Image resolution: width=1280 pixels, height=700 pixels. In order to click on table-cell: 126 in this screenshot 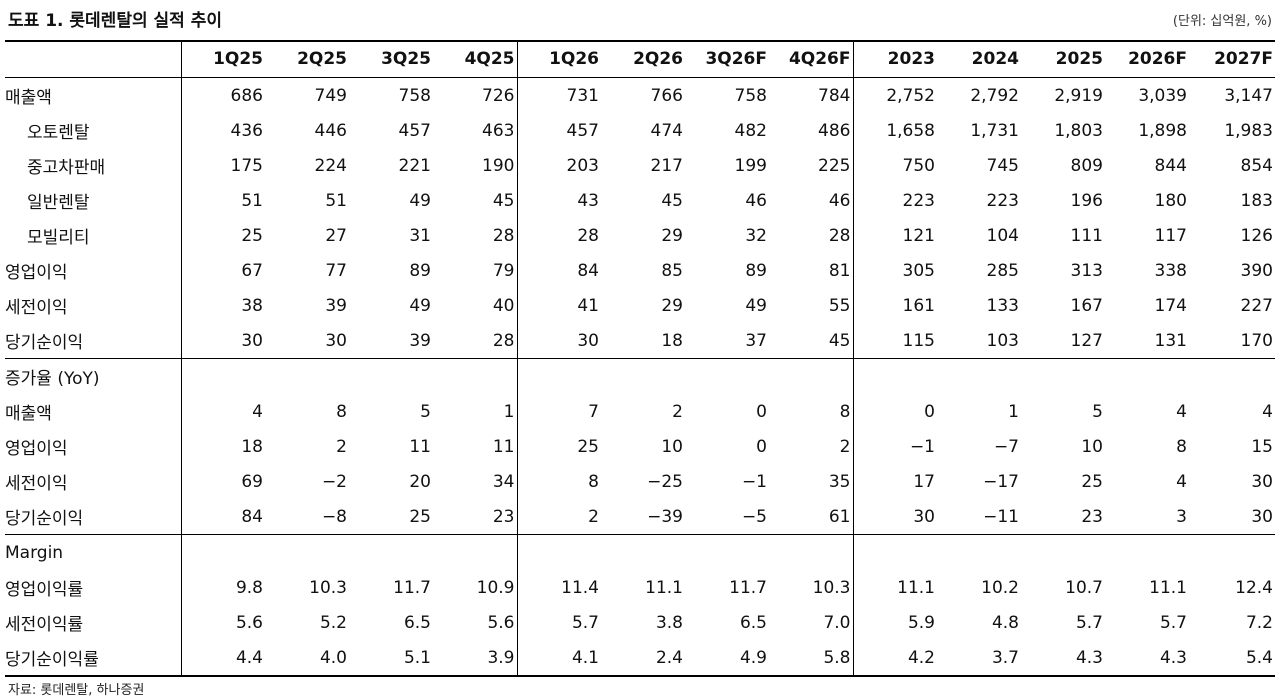, I will do `click(1256, 235)`.